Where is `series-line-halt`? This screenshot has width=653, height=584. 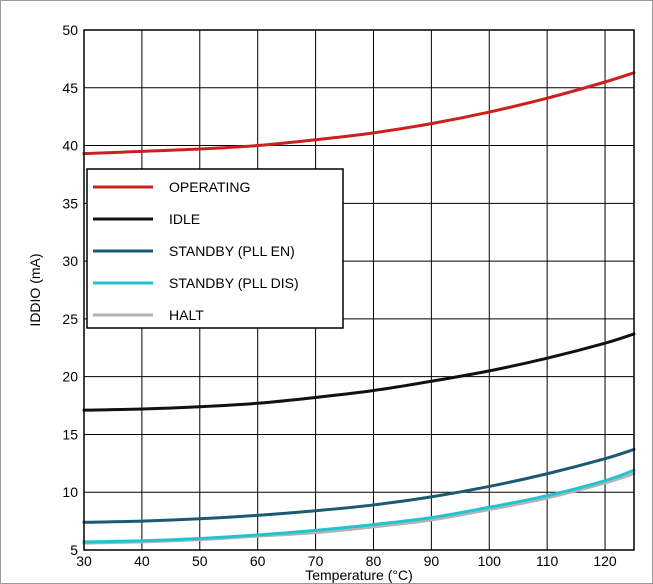 series-line-halt is located at coordinates (359, 508).